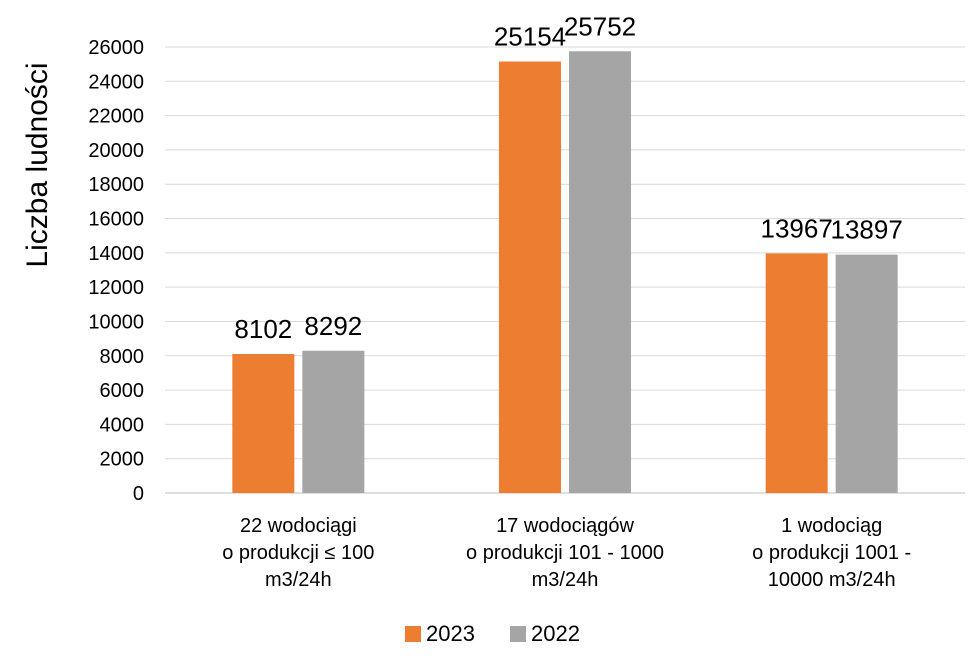  I want to click on y-tick-label: 20000, so click(116, 151).